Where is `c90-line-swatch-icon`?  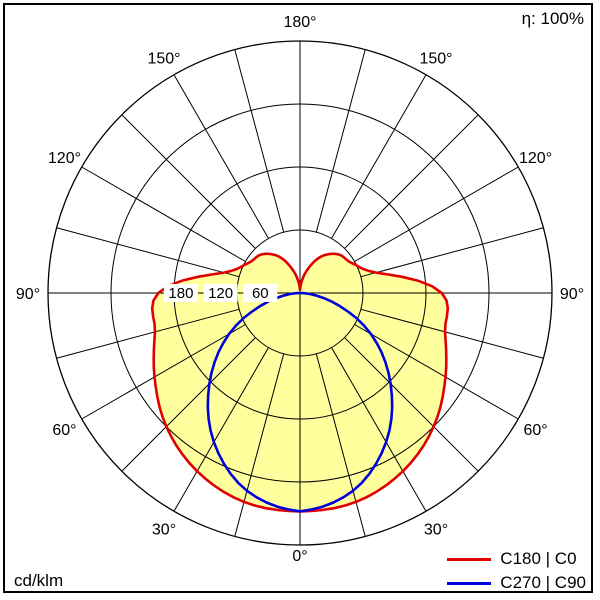
c90-line-swatch-icon is located at coordinates (469, 583).